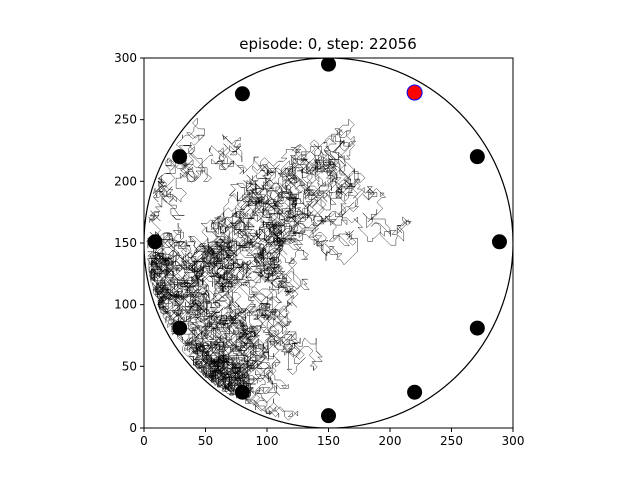 This screenshot has height=480, width=640. What do you see at coordinates (125, 120) in the screenshot?
I see `y-tick-label-250: 250` at bounding box center [125, 120].